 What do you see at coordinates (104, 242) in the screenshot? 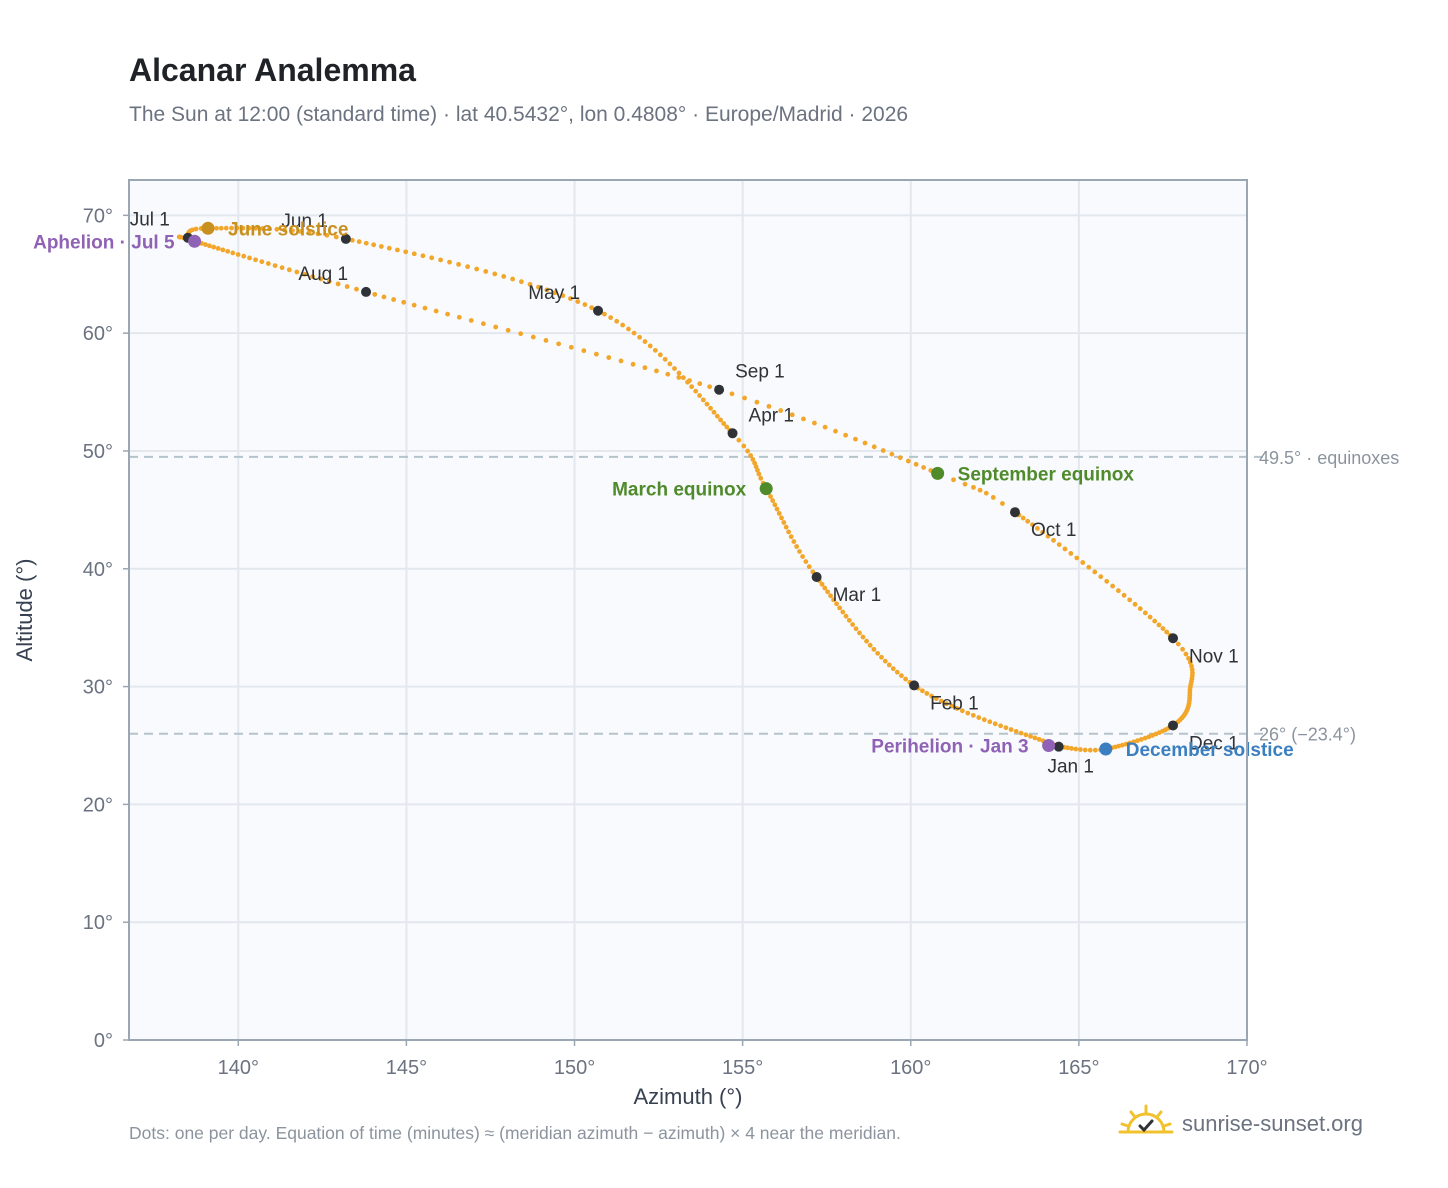
I see `event-label: Aphelion · Jul 5` at bounding box center [104, 242].